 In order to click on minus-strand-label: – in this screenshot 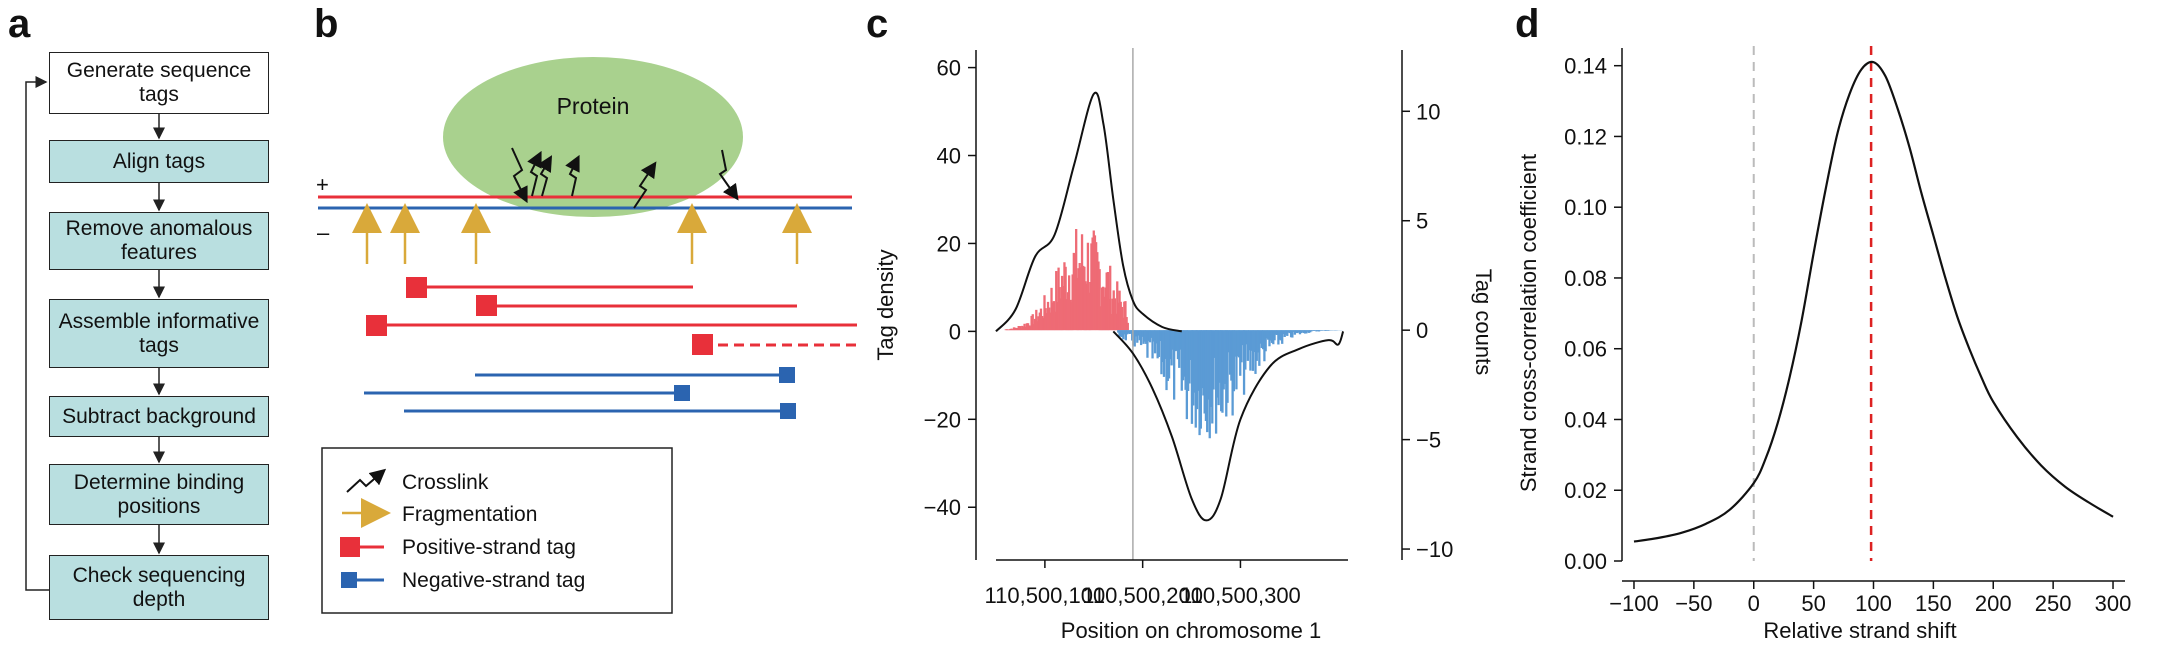, I will do `click(323, 232)`.